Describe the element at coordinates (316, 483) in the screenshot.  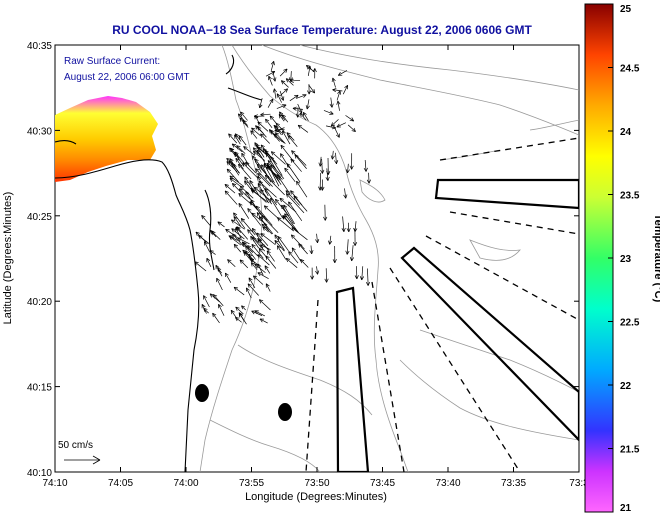
I see `x-tick-label: 73:50` at that location.